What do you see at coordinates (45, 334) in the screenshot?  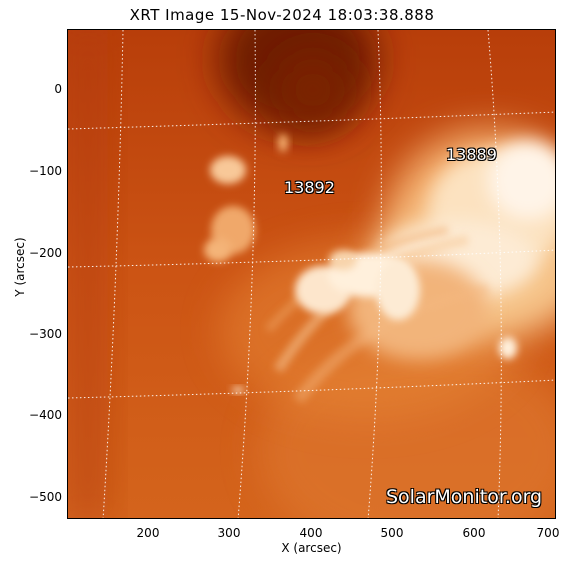 I see `y-tick-label: −300` at bounding box center [45, 334].